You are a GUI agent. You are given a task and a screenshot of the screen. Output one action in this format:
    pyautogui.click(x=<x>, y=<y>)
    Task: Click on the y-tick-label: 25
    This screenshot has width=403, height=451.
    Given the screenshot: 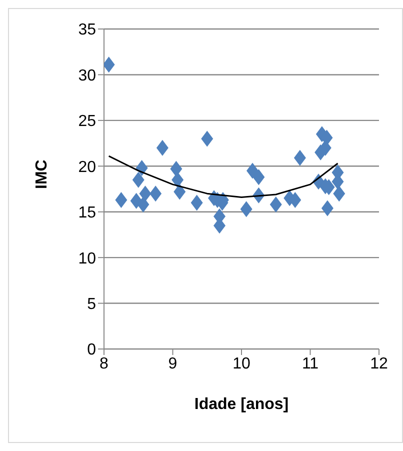 What is the action you would take?
    pyautogui.click(x=87, y=121)
    